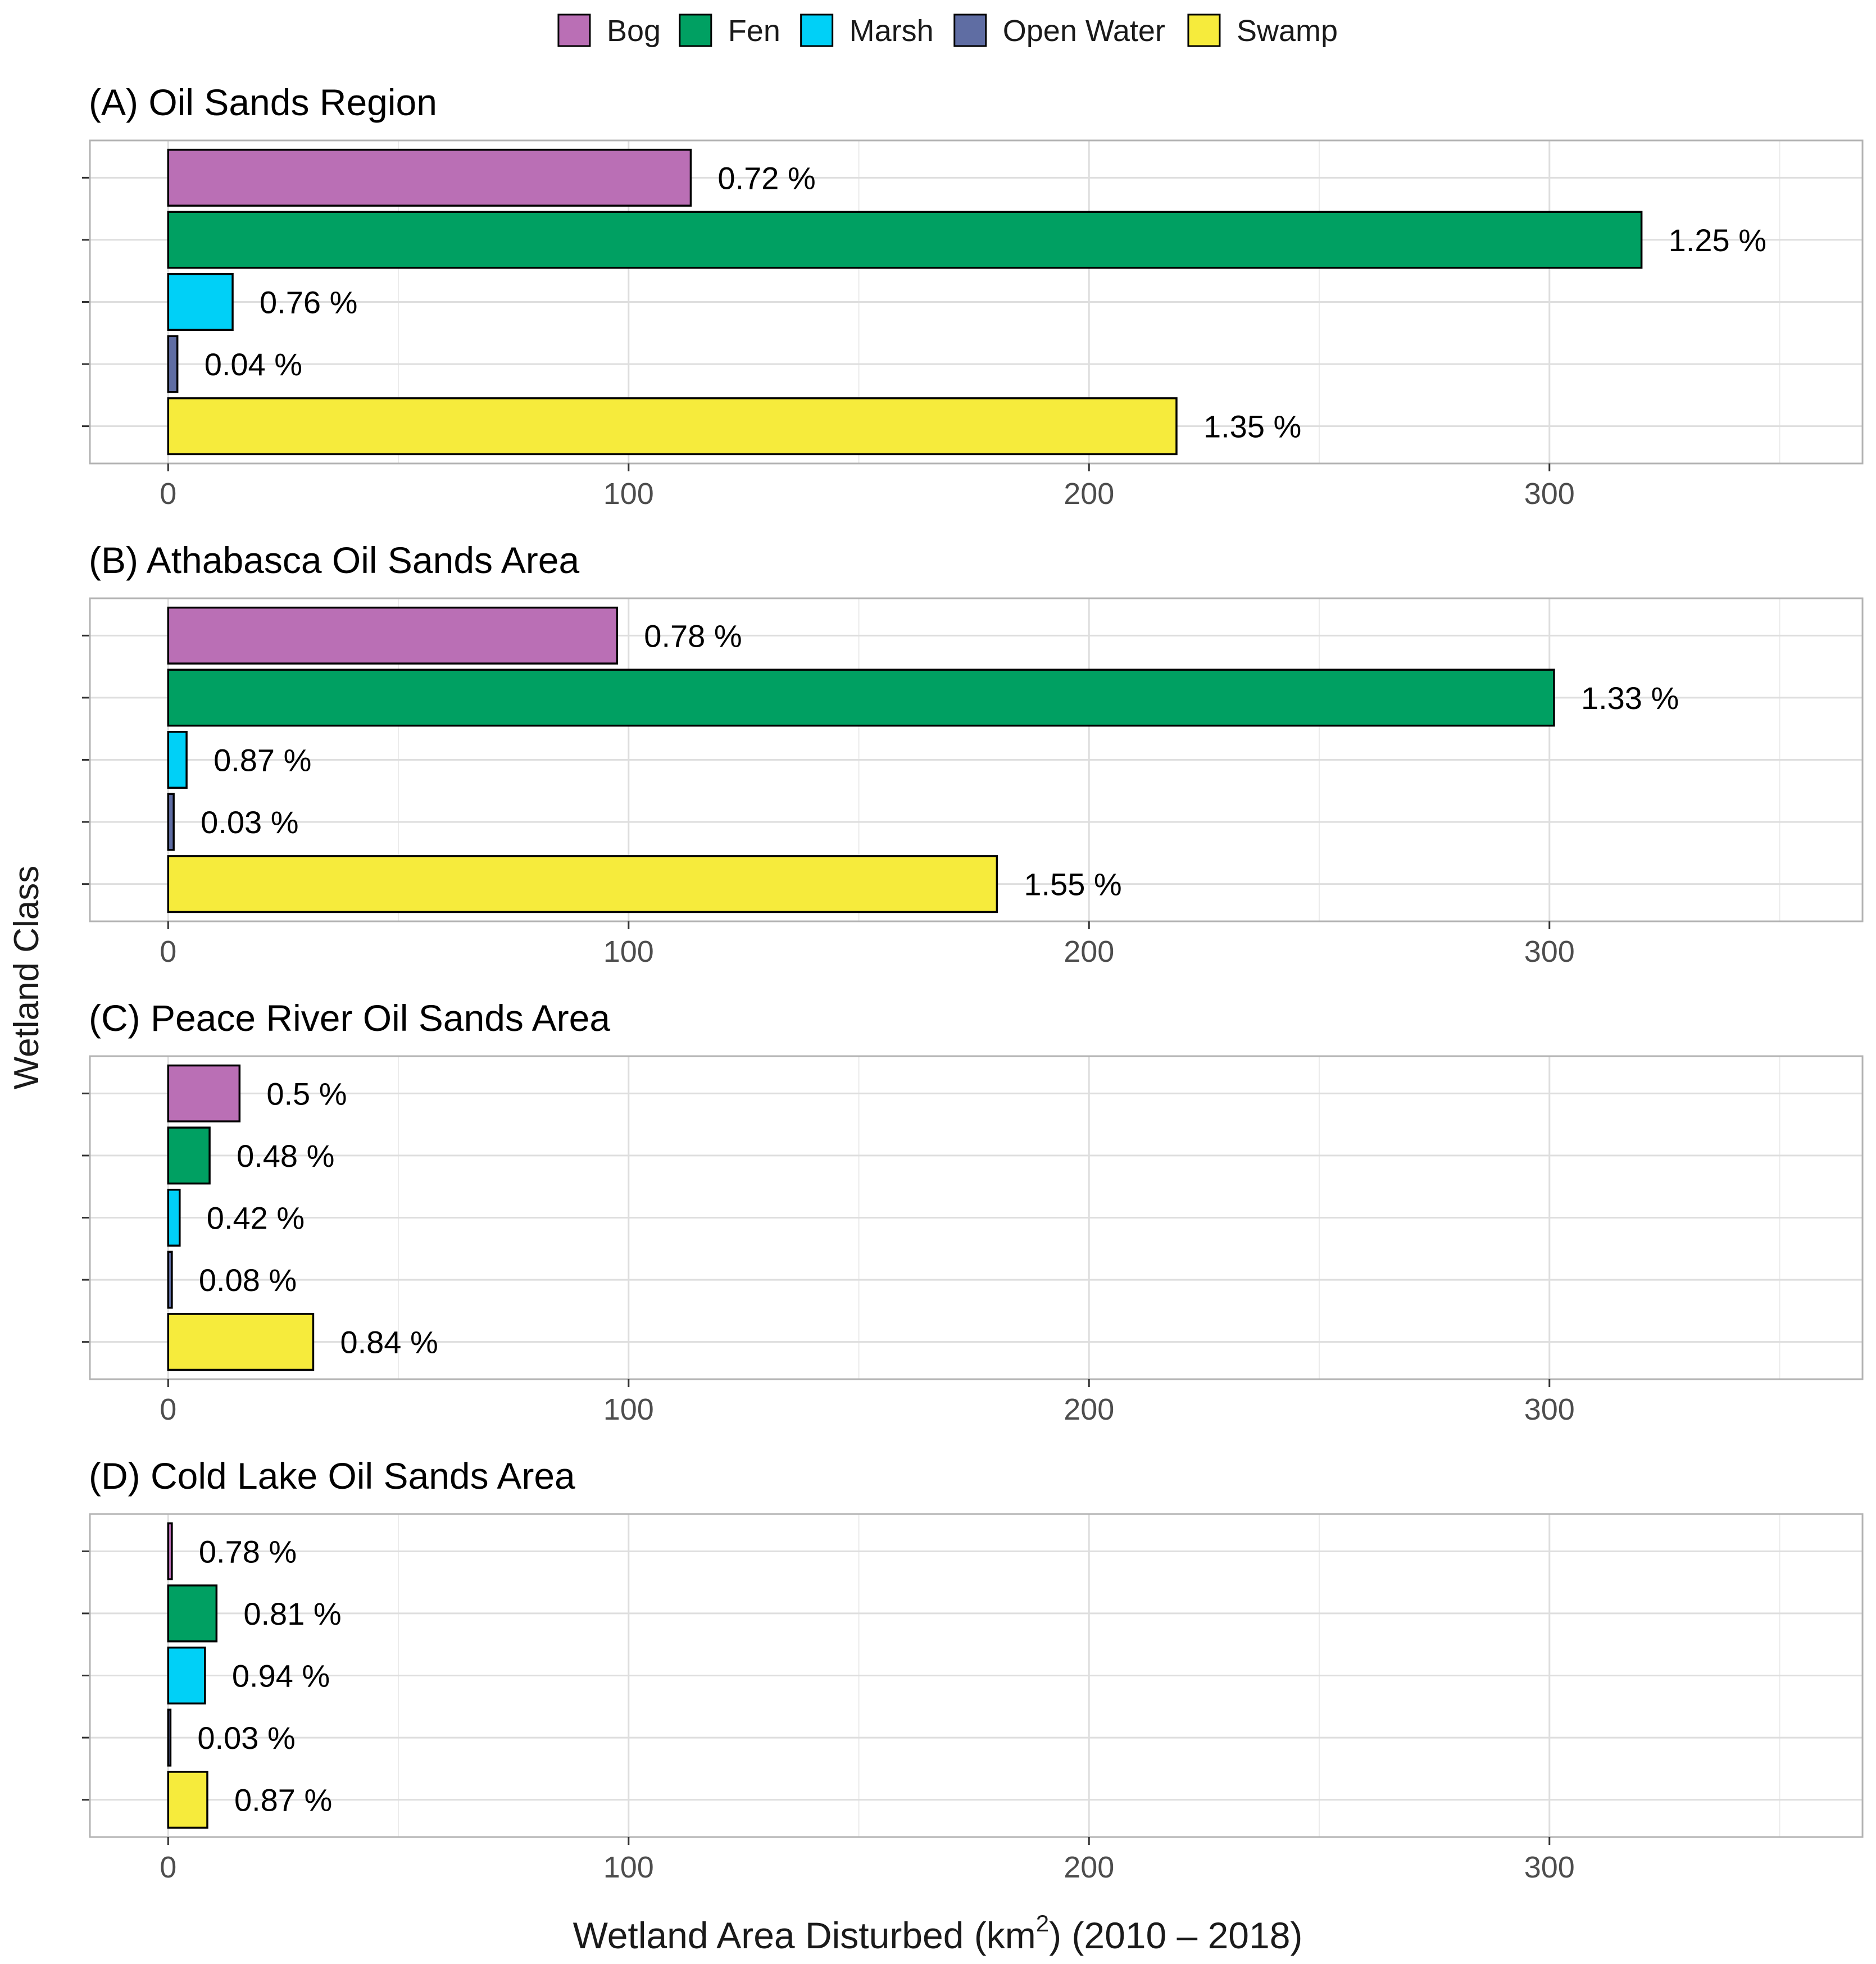 The height and width of the screenshot is (1964, 1876). I want to click on bar-label-open-water: 0.04 %, so click(254, 364).